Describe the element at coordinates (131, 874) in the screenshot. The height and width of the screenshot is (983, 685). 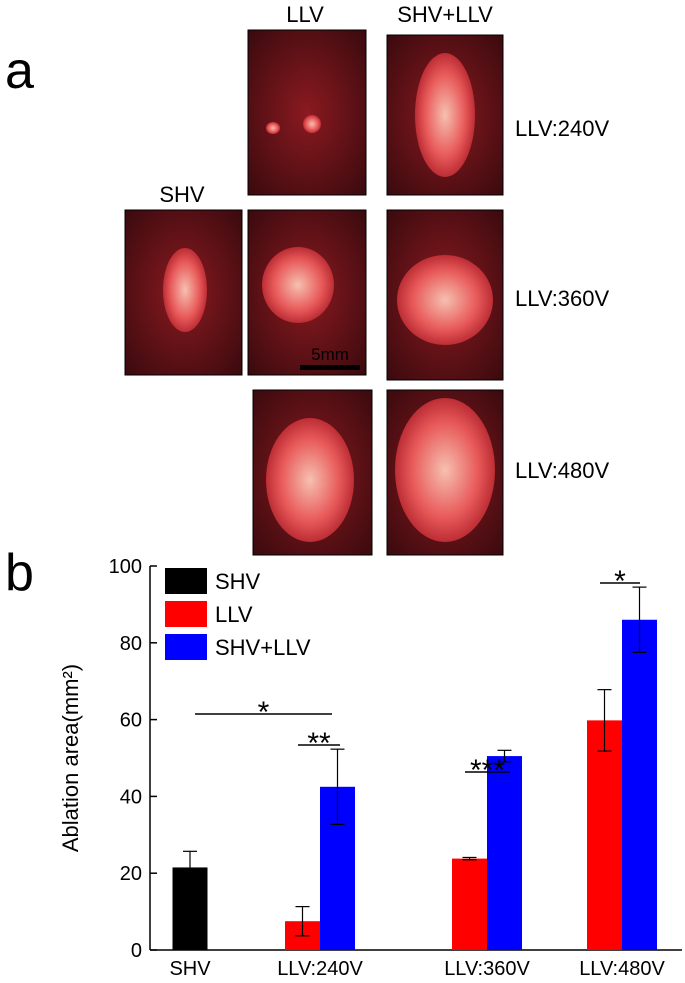
I see `y-tick-label: 20` at that location.